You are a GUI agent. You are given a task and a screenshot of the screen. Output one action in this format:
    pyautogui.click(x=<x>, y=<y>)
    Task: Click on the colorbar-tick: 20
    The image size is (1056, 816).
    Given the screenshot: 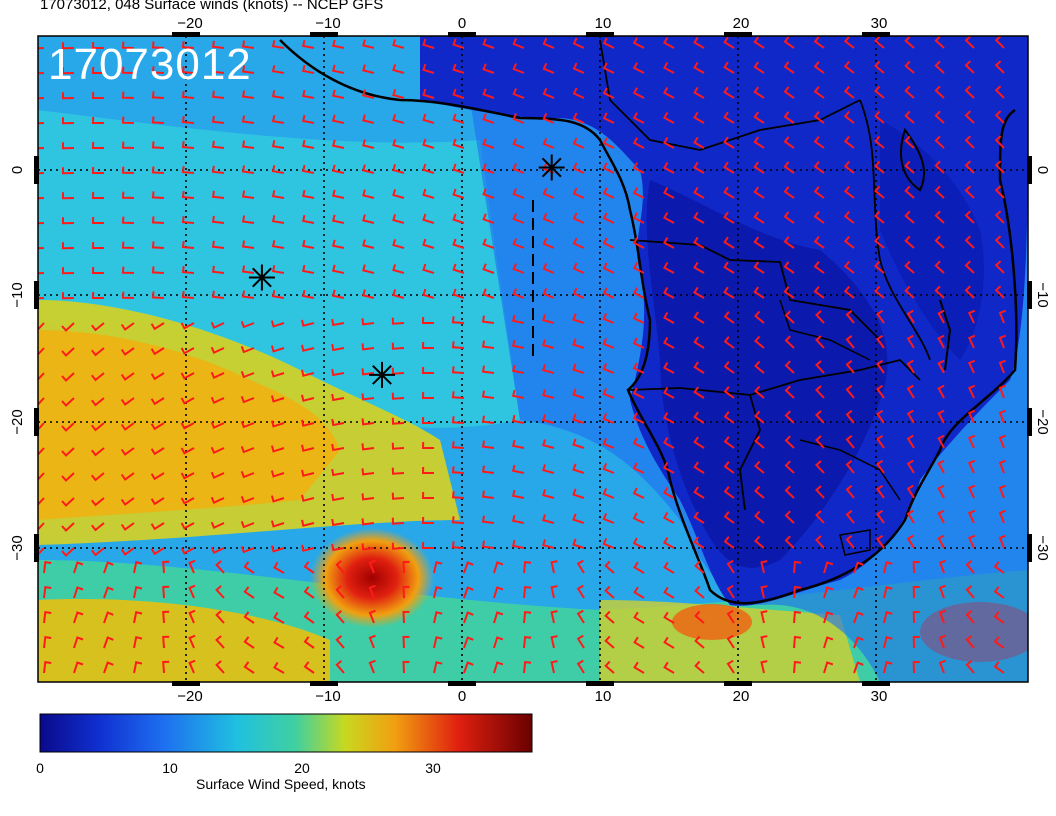 What is the action you would take?
    pyautogui.click(x=302, y=768)
    